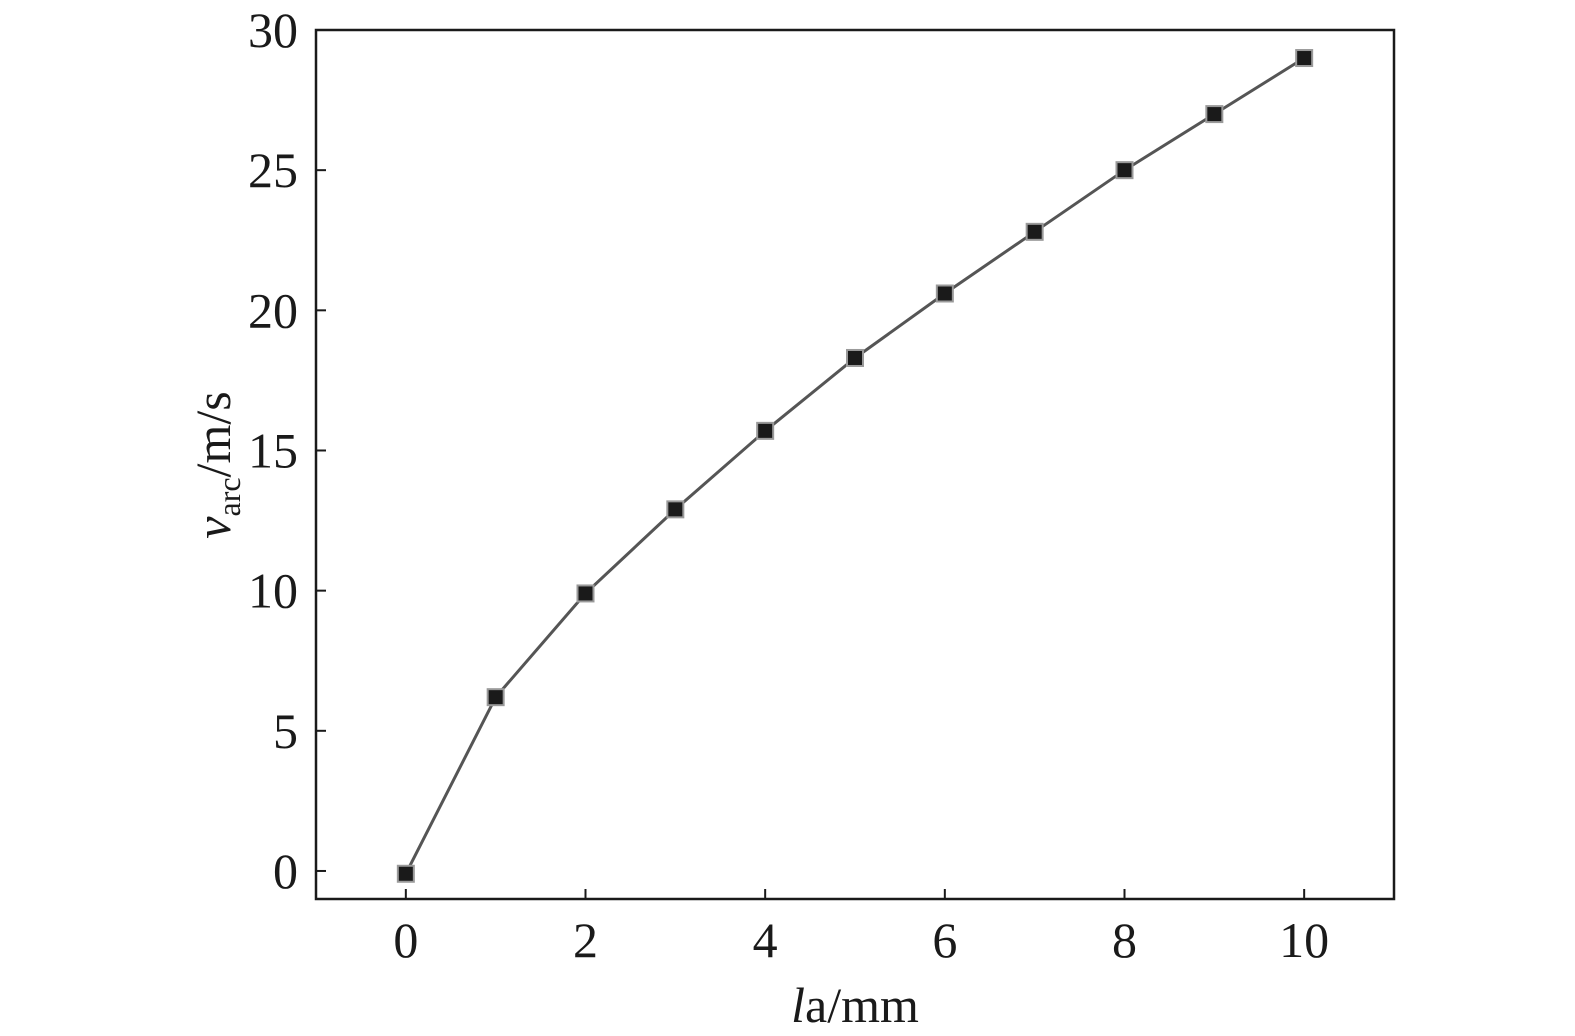 The image size is (1575, 1036). I want to click on x-tick-label: 10, so click(1304, 940).